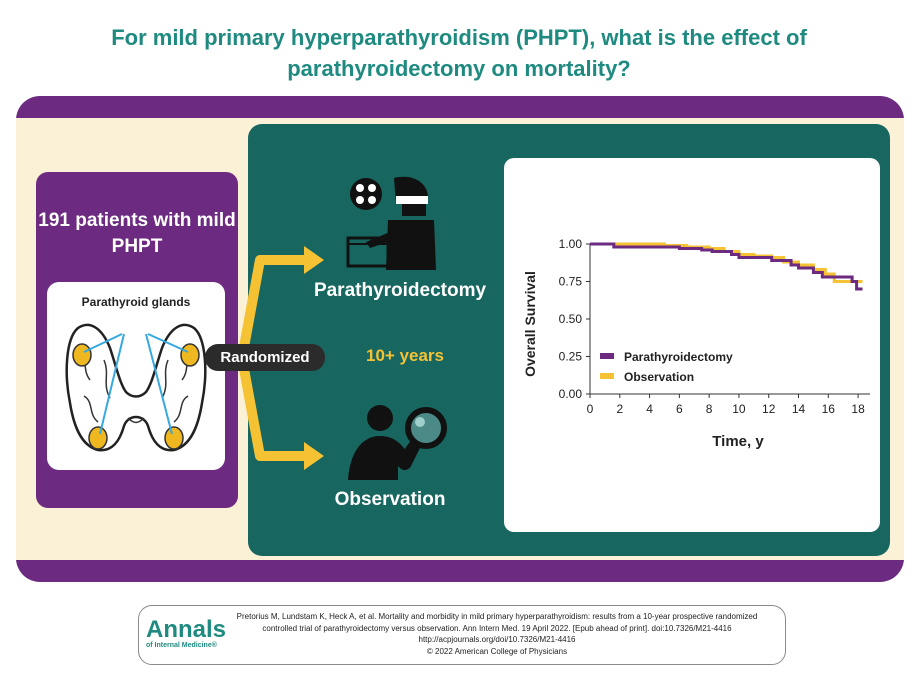 The height and width of the screenshot is (690, 918). What do you see at coordinates (726, 266) in the screenshot?
I see `series-line-parathyroidectomy` at bounding box center [726, 266].